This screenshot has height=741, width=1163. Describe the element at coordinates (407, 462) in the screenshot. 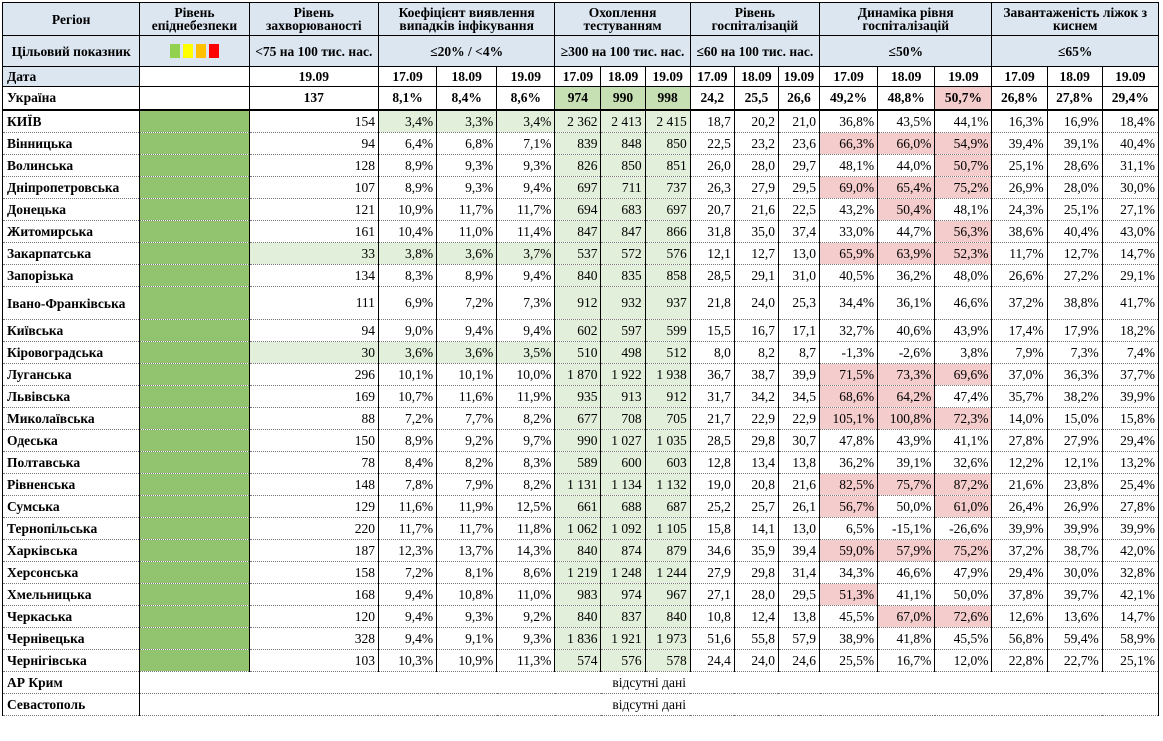

I see `detection-cell: 8,4%` at that location.